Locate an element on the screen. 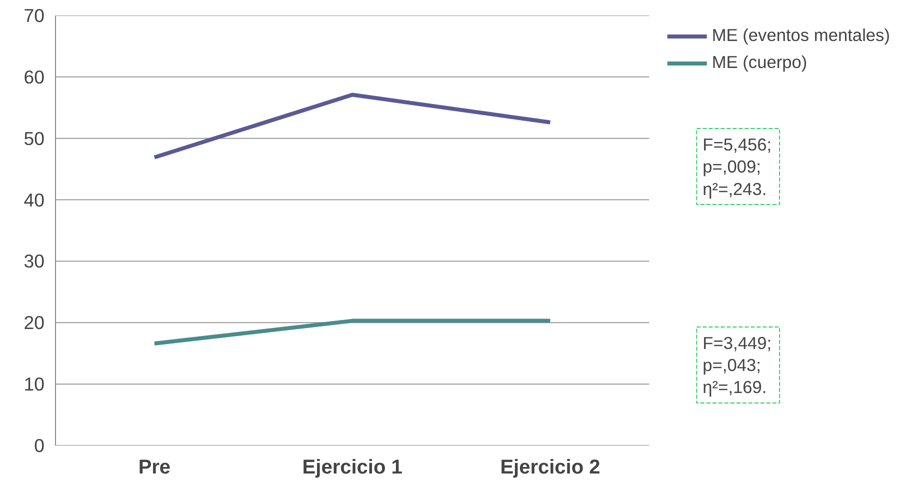 Image resolution: width=910 pixels, height=498 pixels. y-tick-label: 10 is located at coordinates (34, 384).